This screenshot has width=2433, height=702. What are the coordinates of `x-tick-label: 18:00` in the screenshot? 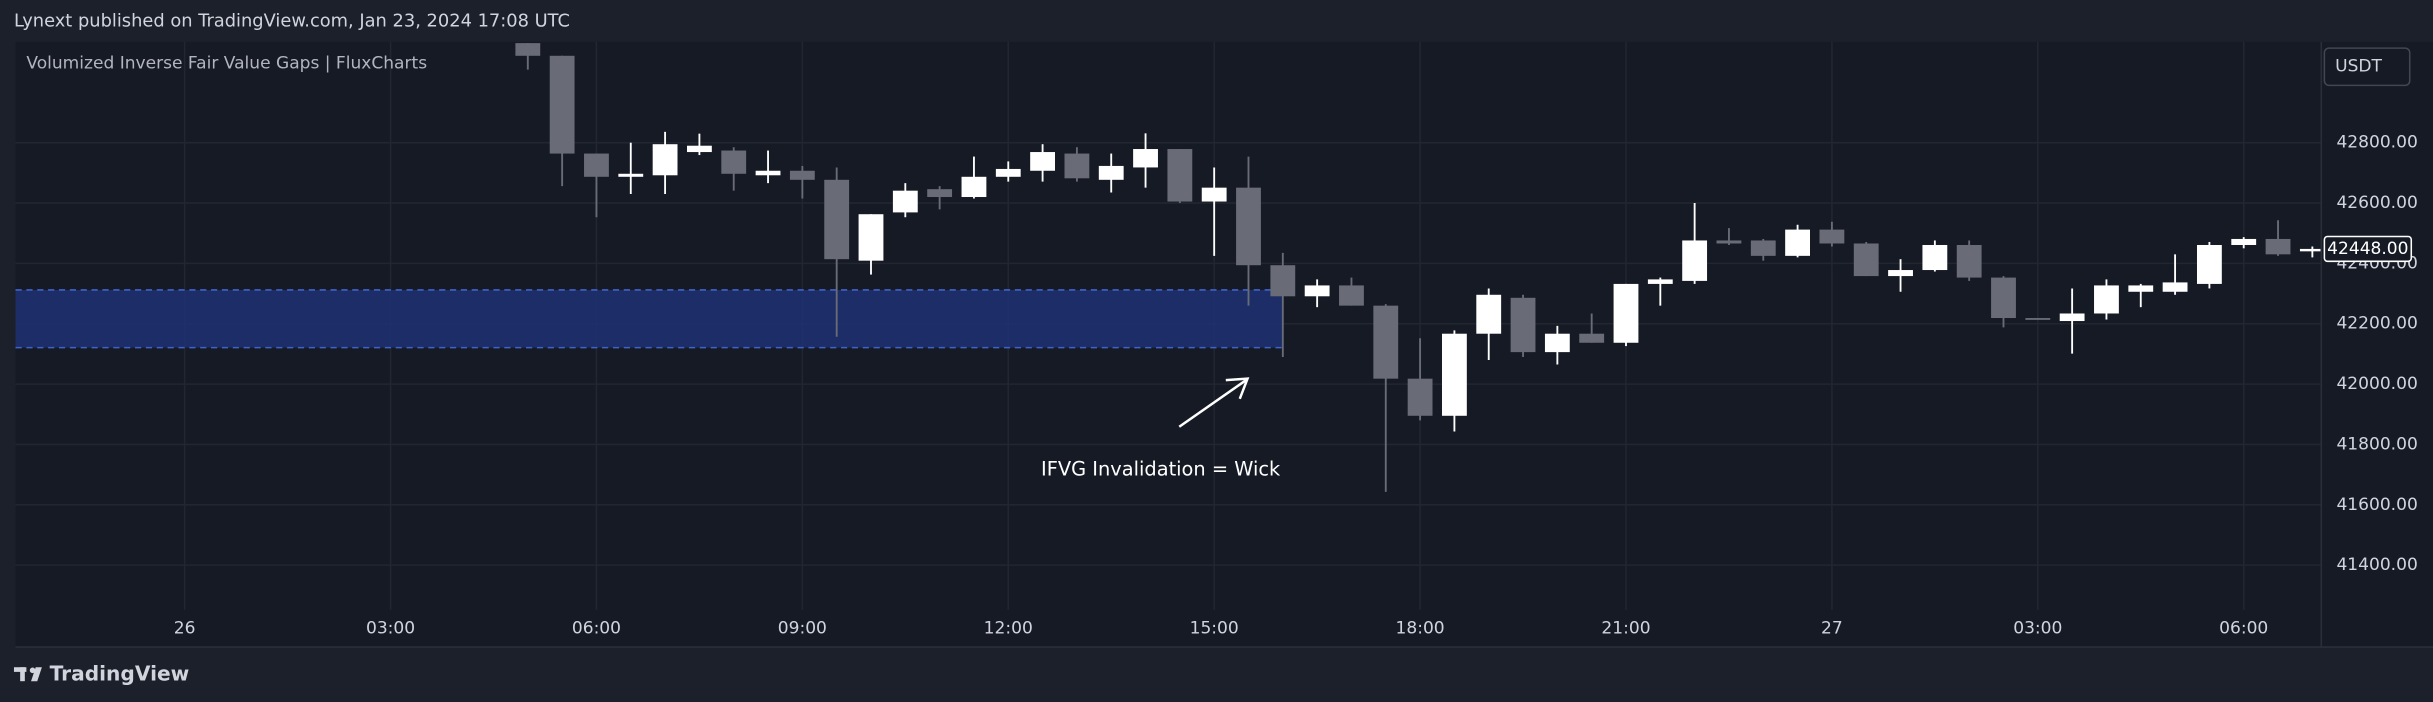 It's located at (1420, 628).